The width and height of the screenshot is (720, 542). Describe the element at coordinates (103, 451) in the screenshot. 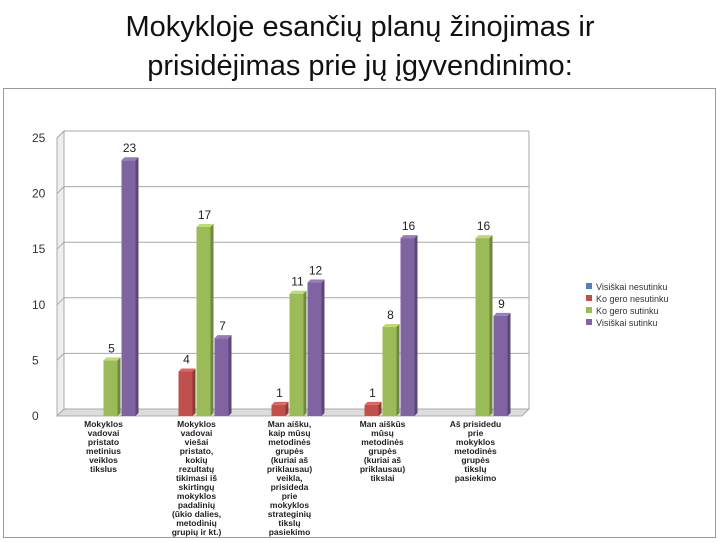

I see `category-label: metinius` at that location.